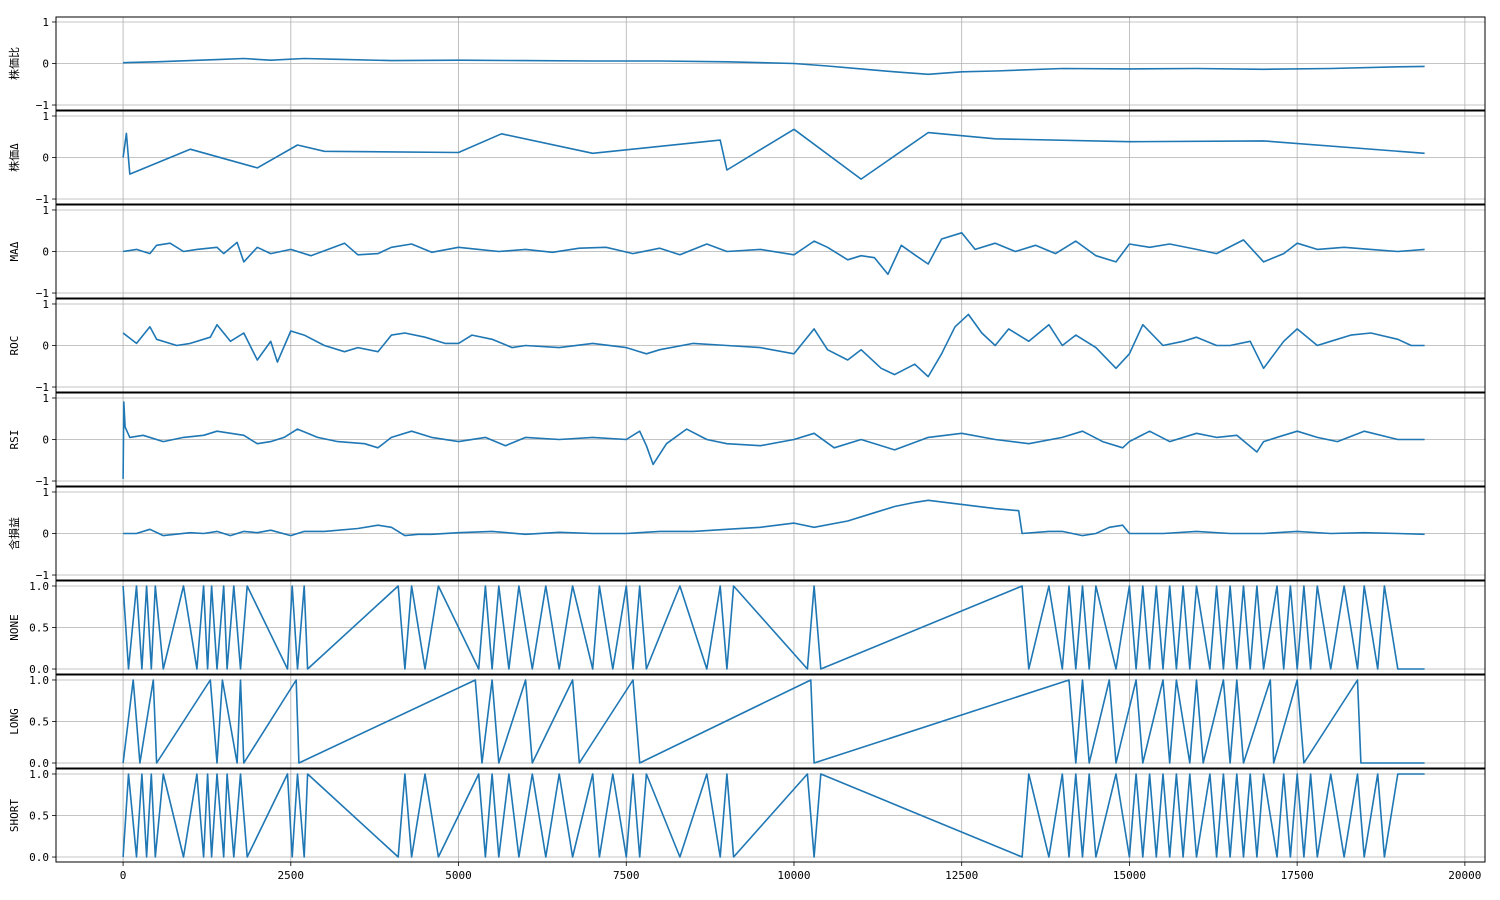  I want to click on ylabel-panel-7: LONG, so click(14, 721).